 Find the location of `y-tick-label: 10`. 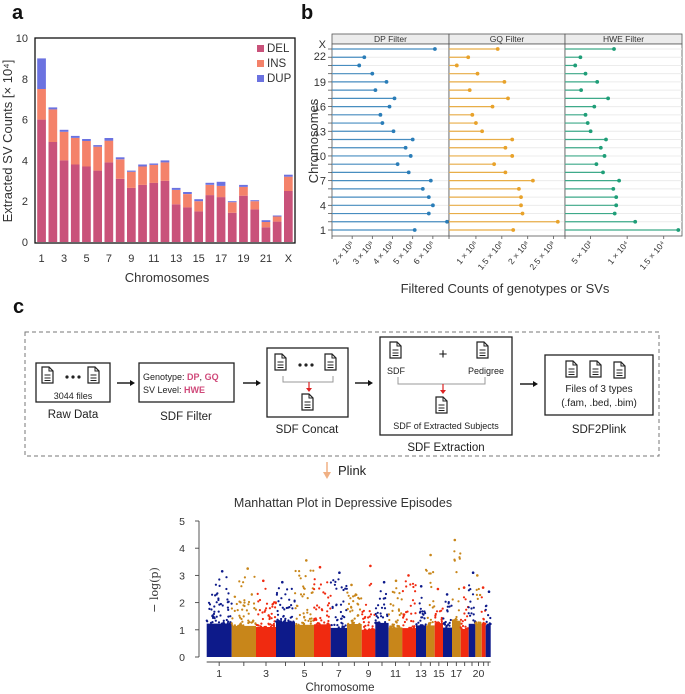

y-tick-label: 10 is located at coordinates (22, 39).